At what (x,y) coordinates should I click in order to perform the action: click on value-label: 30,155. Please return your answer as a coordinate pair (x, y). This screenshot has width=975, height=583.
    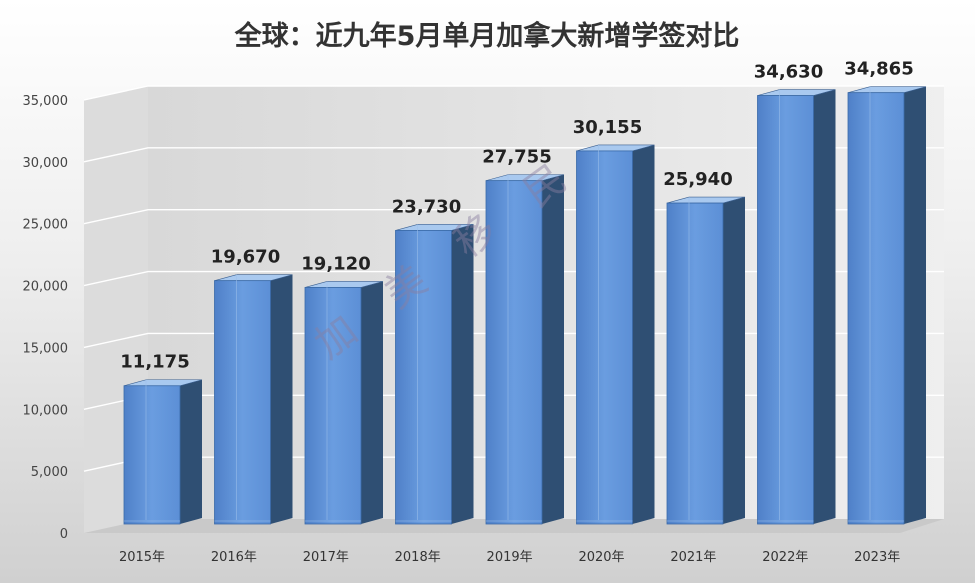
    Looking at the image, I should click on (607, 127).